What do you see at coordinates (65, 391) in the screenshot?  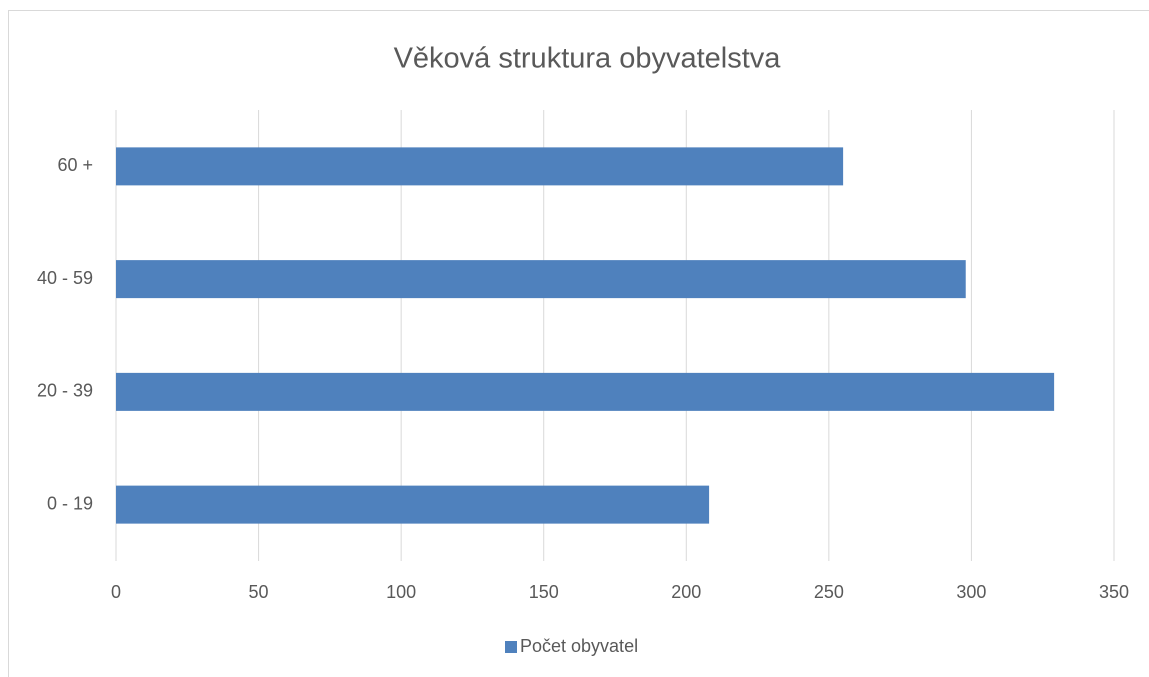 I see `y-tick-label: 20 - 39` at bounding box center [65, 391].